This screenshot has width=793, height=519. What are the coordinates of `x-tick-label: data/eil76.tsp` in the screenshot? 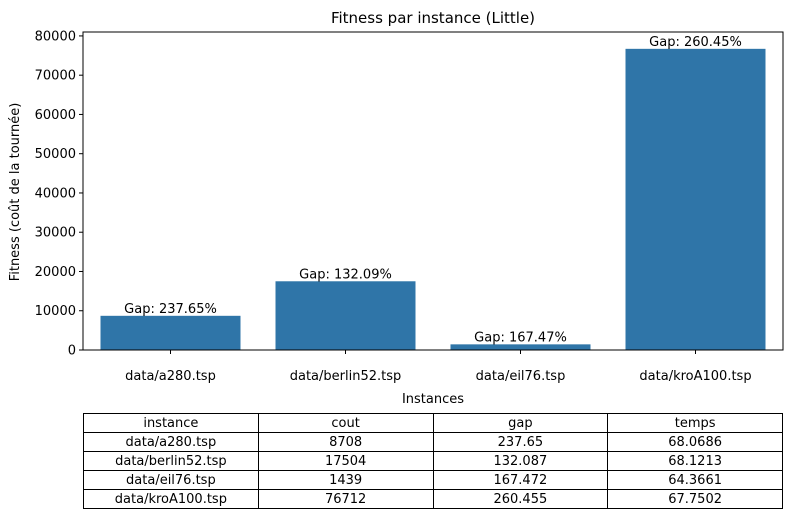 It's located at (521, 376).